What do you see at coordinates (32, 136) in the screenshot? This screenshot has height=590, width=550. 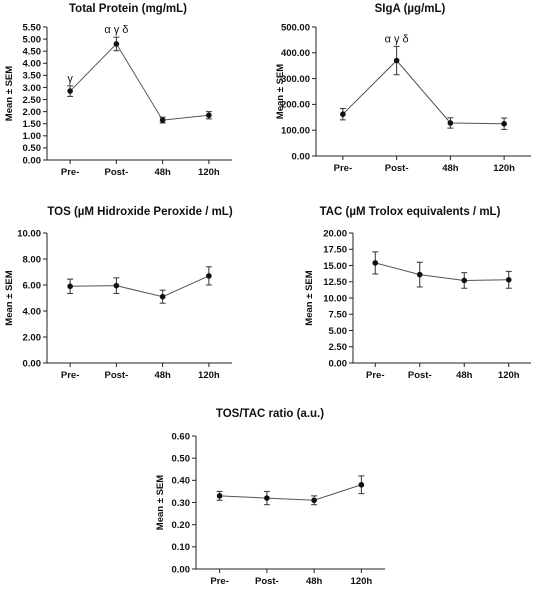 I see `y-tick-label: 1.00` at bounding box center [32, 136].